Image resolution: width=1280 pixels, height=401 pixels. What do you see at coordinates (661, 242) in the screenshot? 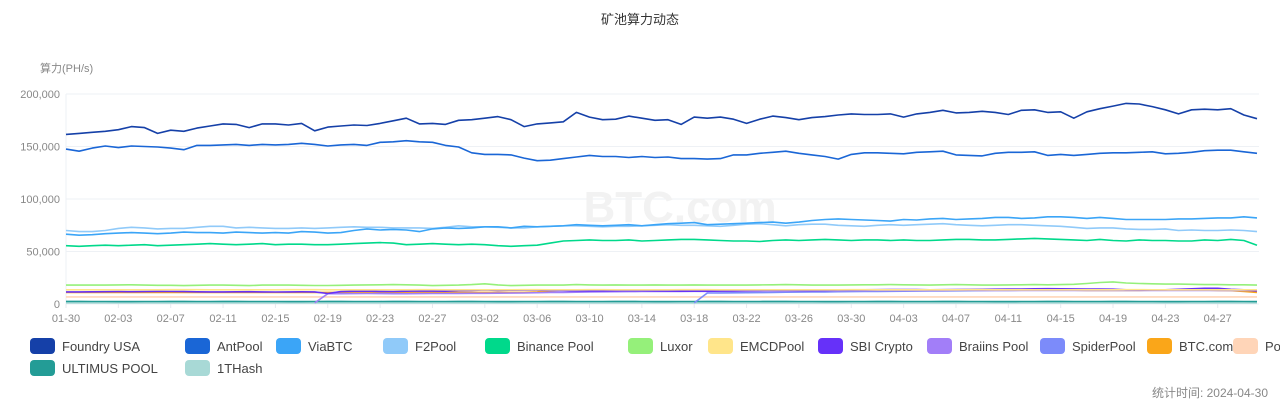
I see `series-line-binance-pool` at bounding box center [661, 242].